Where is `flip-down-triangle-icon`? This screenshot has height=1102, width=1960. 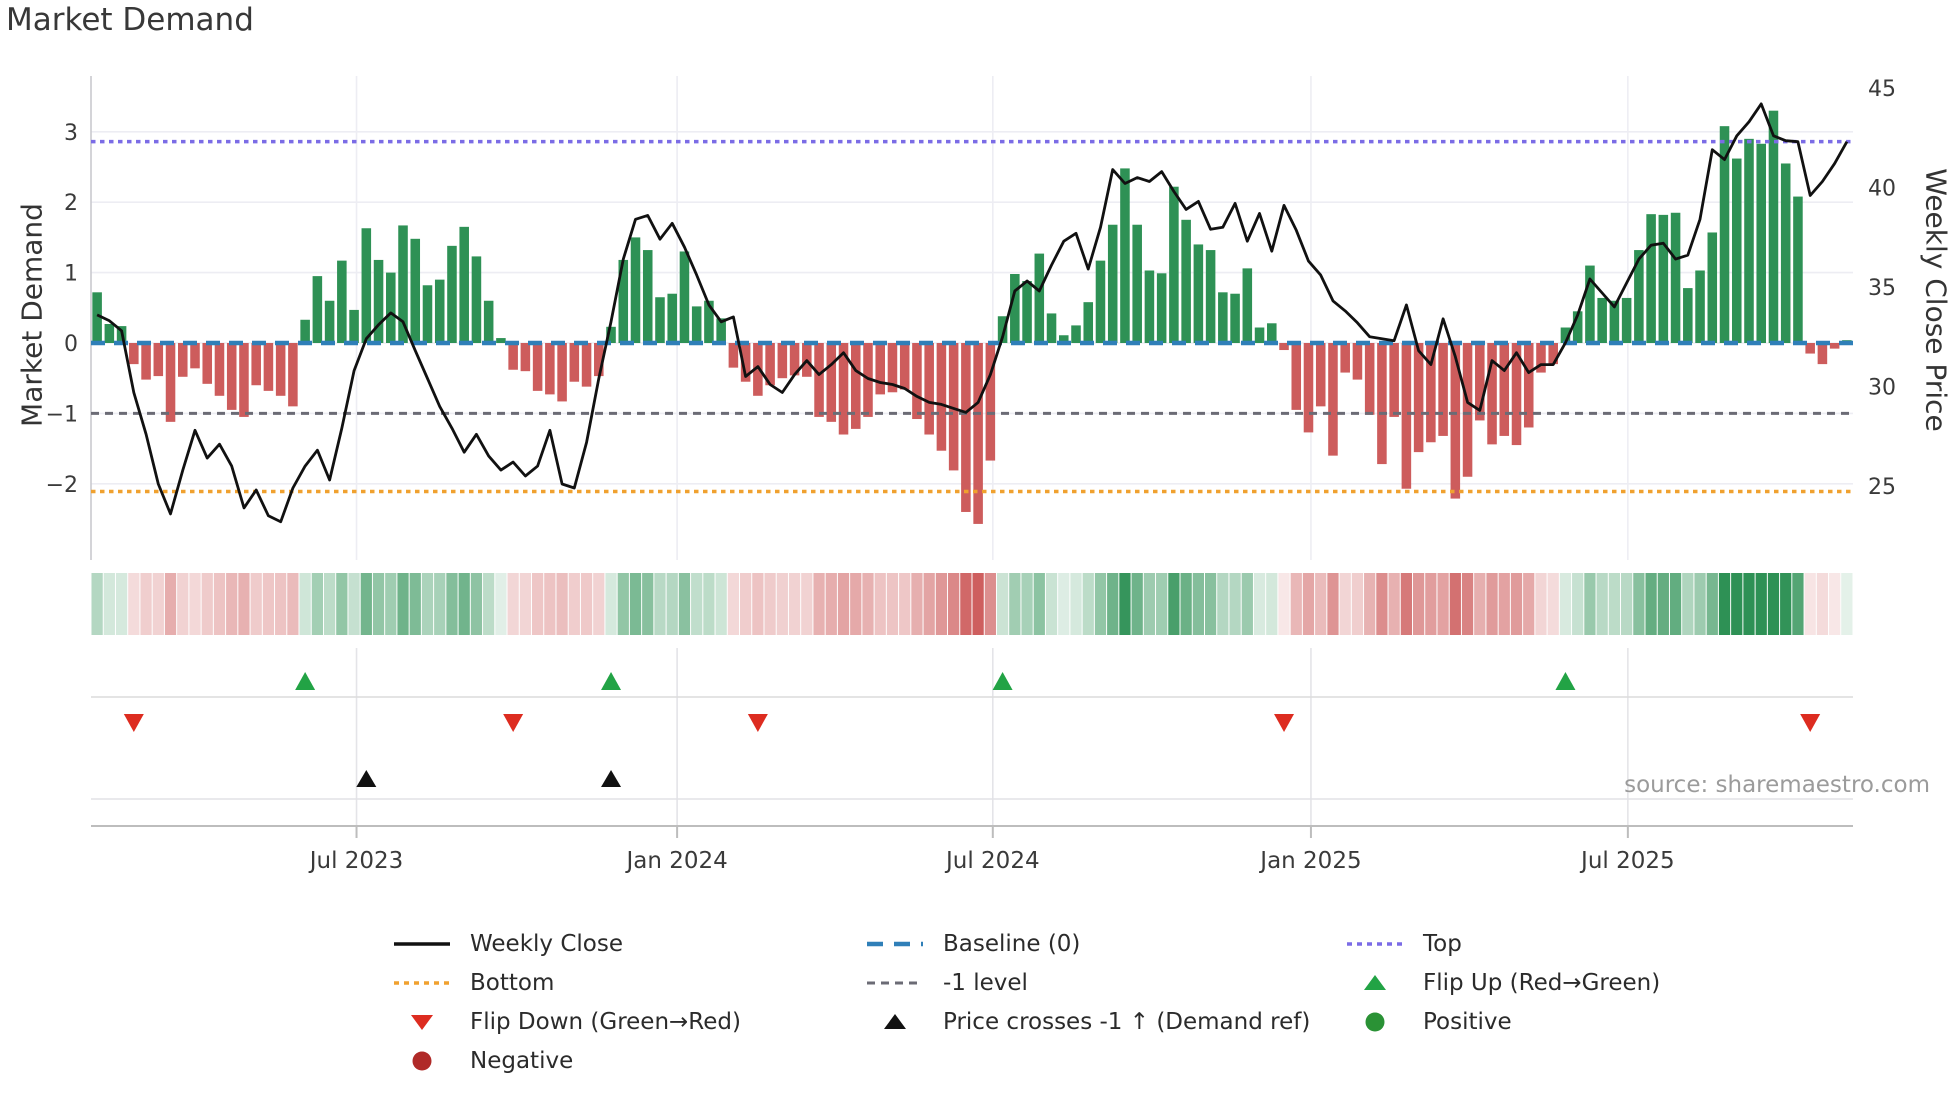
flip-down-triangle-icon is located at coordinates (422, 1022).